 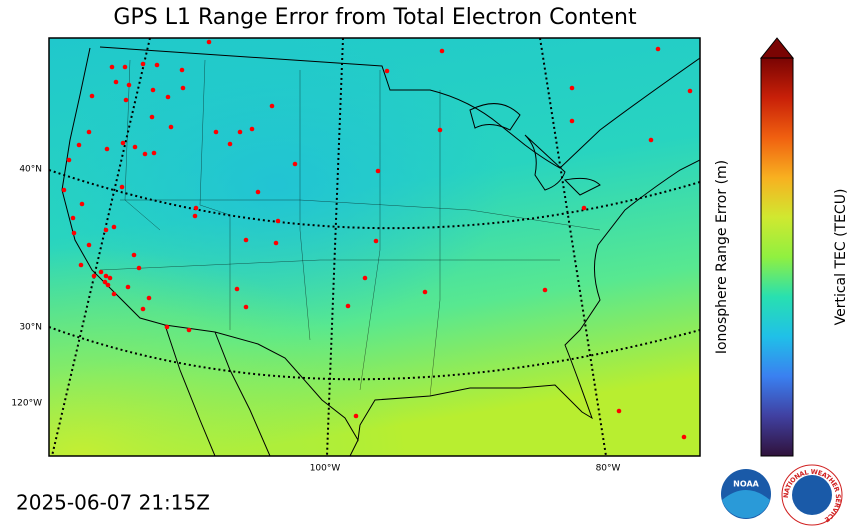 What do you see at coordinates (30, 170) in the screenshot?
I see `lat-label: 40°N` at bounding box center [30, 170].